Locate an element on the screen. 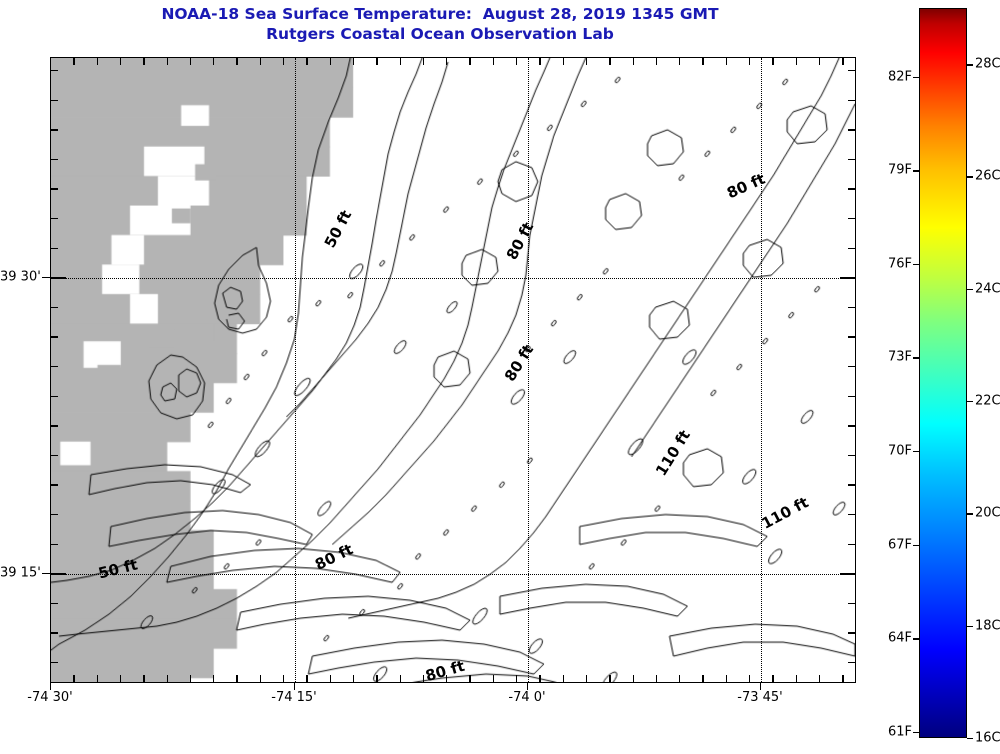 The height and width of the screenshot is (754, 1000). colorbar-label-fahrenheit: 64F is located at coordinates (899, 638).